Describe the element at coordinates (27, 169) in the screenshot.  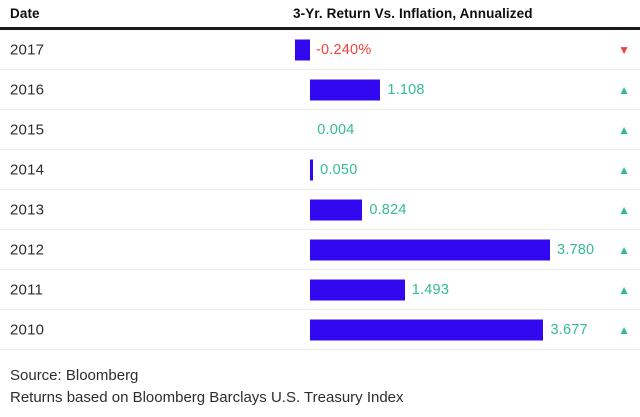
I see `year-label: 2014` at that location.